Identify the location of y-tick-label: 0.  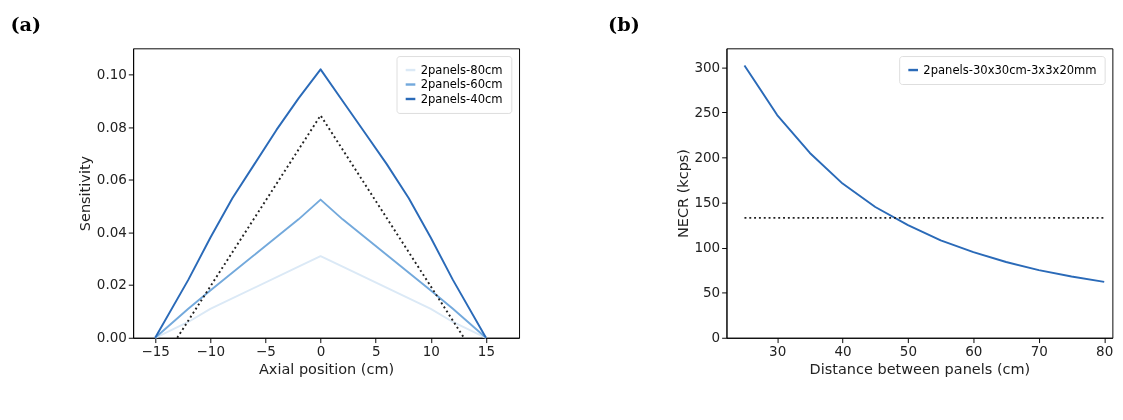
(716, 337).